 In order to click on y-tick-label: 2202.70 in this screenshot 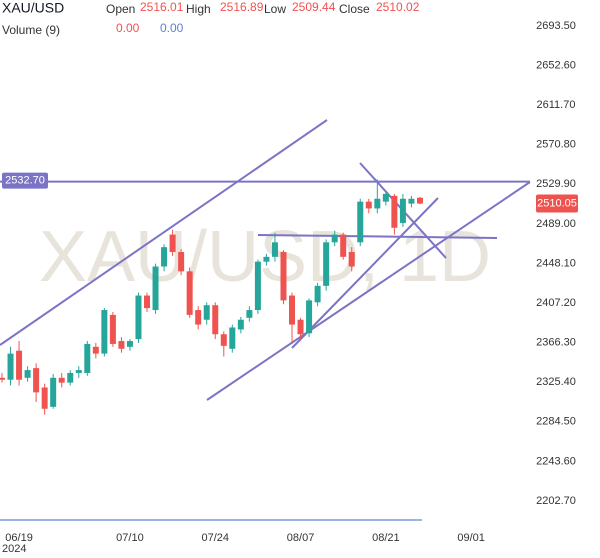, I will do `click(556, 501)`.